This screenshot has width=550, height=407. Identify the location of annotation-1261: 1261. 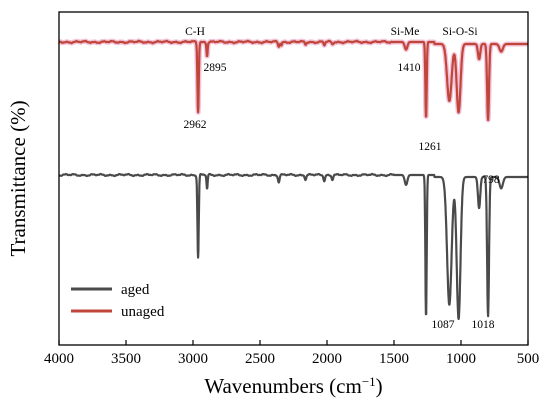
(430, 147).